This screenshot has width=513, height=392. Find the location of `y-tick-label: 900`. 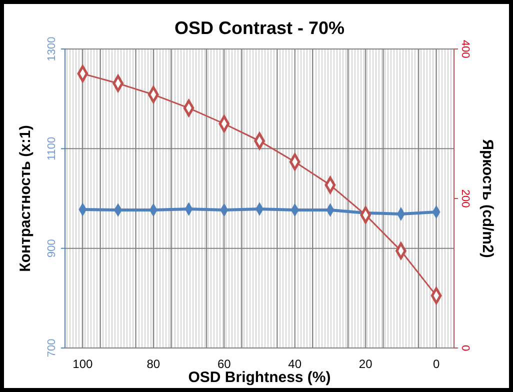

y-tick-label: 900 is located at coordinates (52, 248).